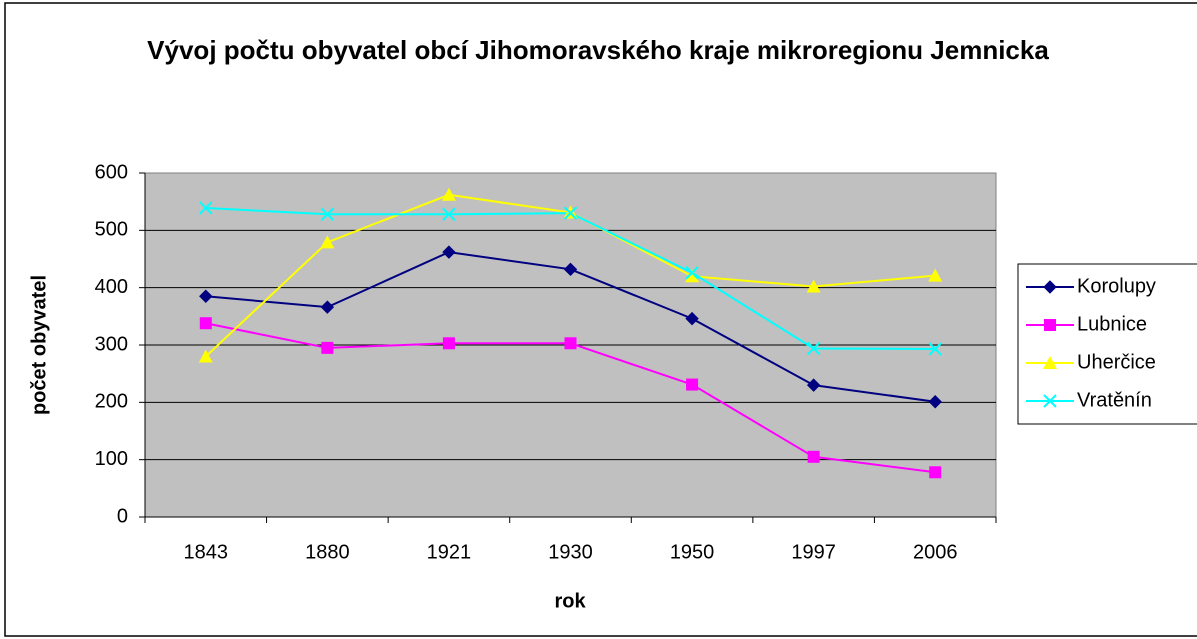 This screenshot has width=1197, height=639. What do you see at coordinates (111, 287) in the screenshot?
I see `y-tick-label: 400` at bounding box center [111, 287].